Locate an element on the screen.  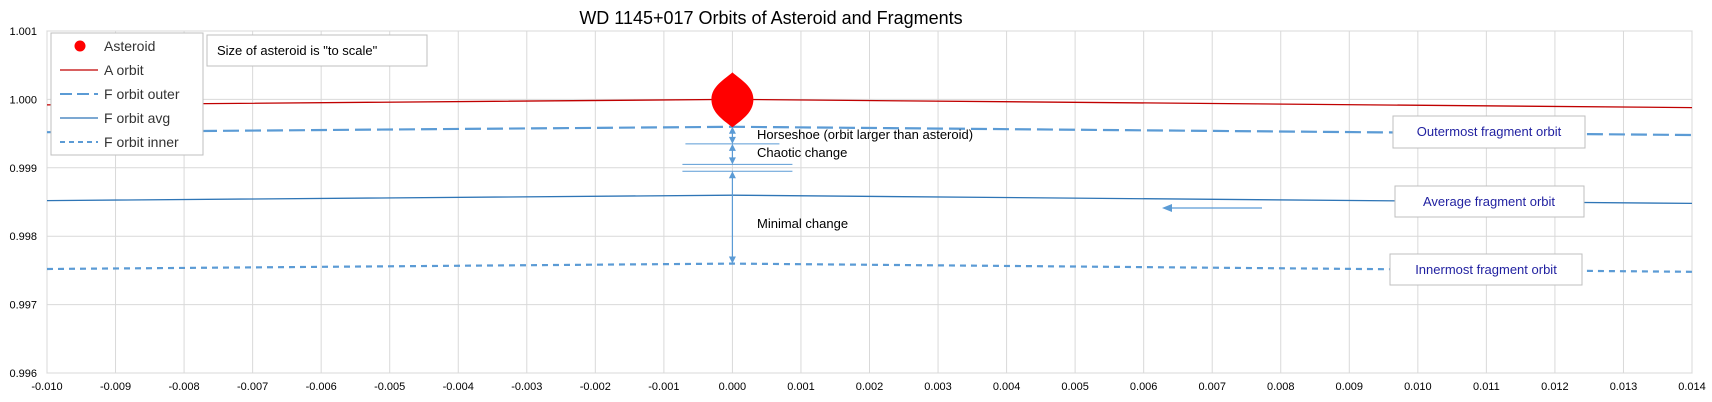
callout-outermost: Outermost fragment orbit is located at coordinates (1489, 132).